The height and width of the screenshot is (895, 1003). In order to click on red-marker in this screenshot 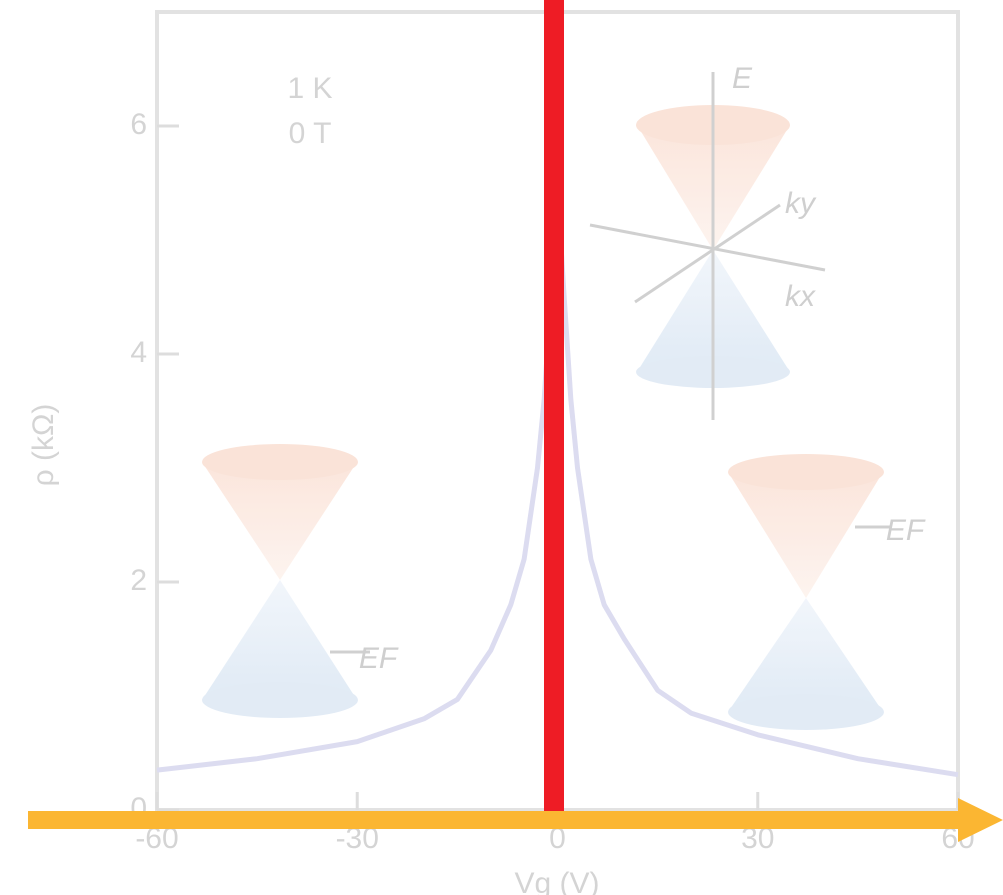, I will do `click(554, 406)`.